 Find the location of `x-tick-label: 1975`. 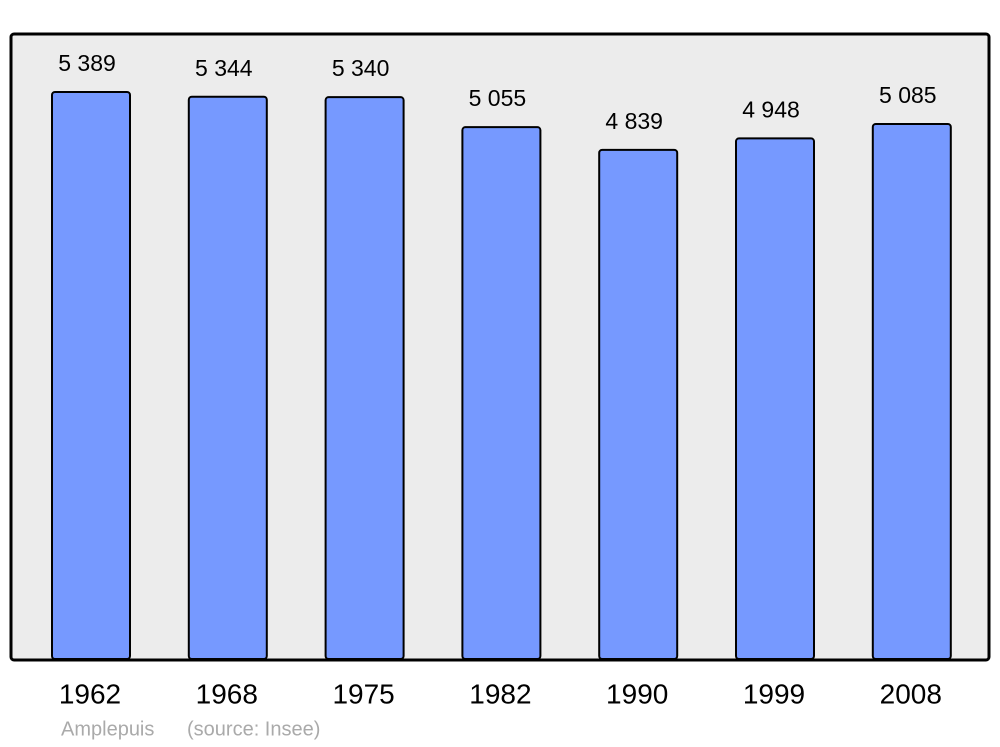

x-tick-label: 1975 is located at coordinates (363, 693).